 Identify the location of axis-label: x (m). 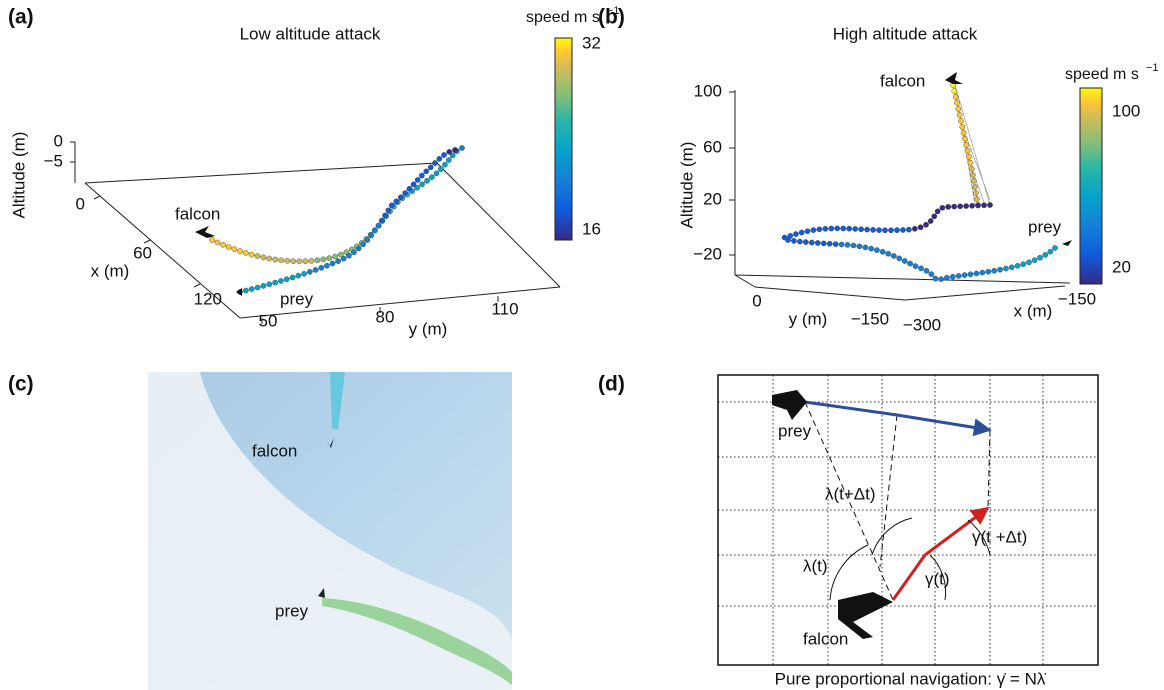
(110, 270).